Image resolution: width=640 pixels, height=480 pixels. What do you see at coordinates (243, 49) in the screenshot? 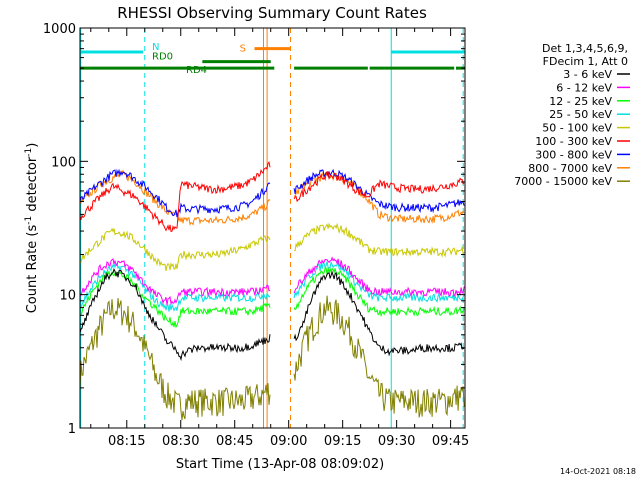
I see `flag-label-s: S` at bounding box center [243, 49].